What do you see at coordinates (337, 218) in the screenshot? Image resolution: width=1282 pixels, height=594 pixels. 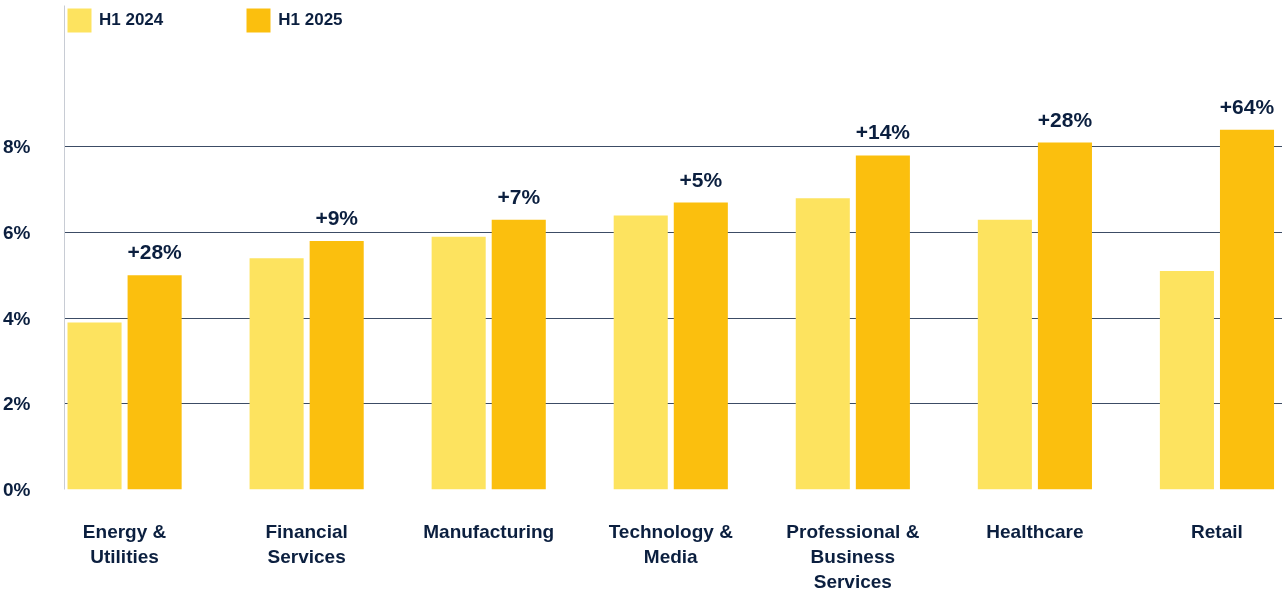 I see `annotation: +9%` at bounding box center [337, 218].